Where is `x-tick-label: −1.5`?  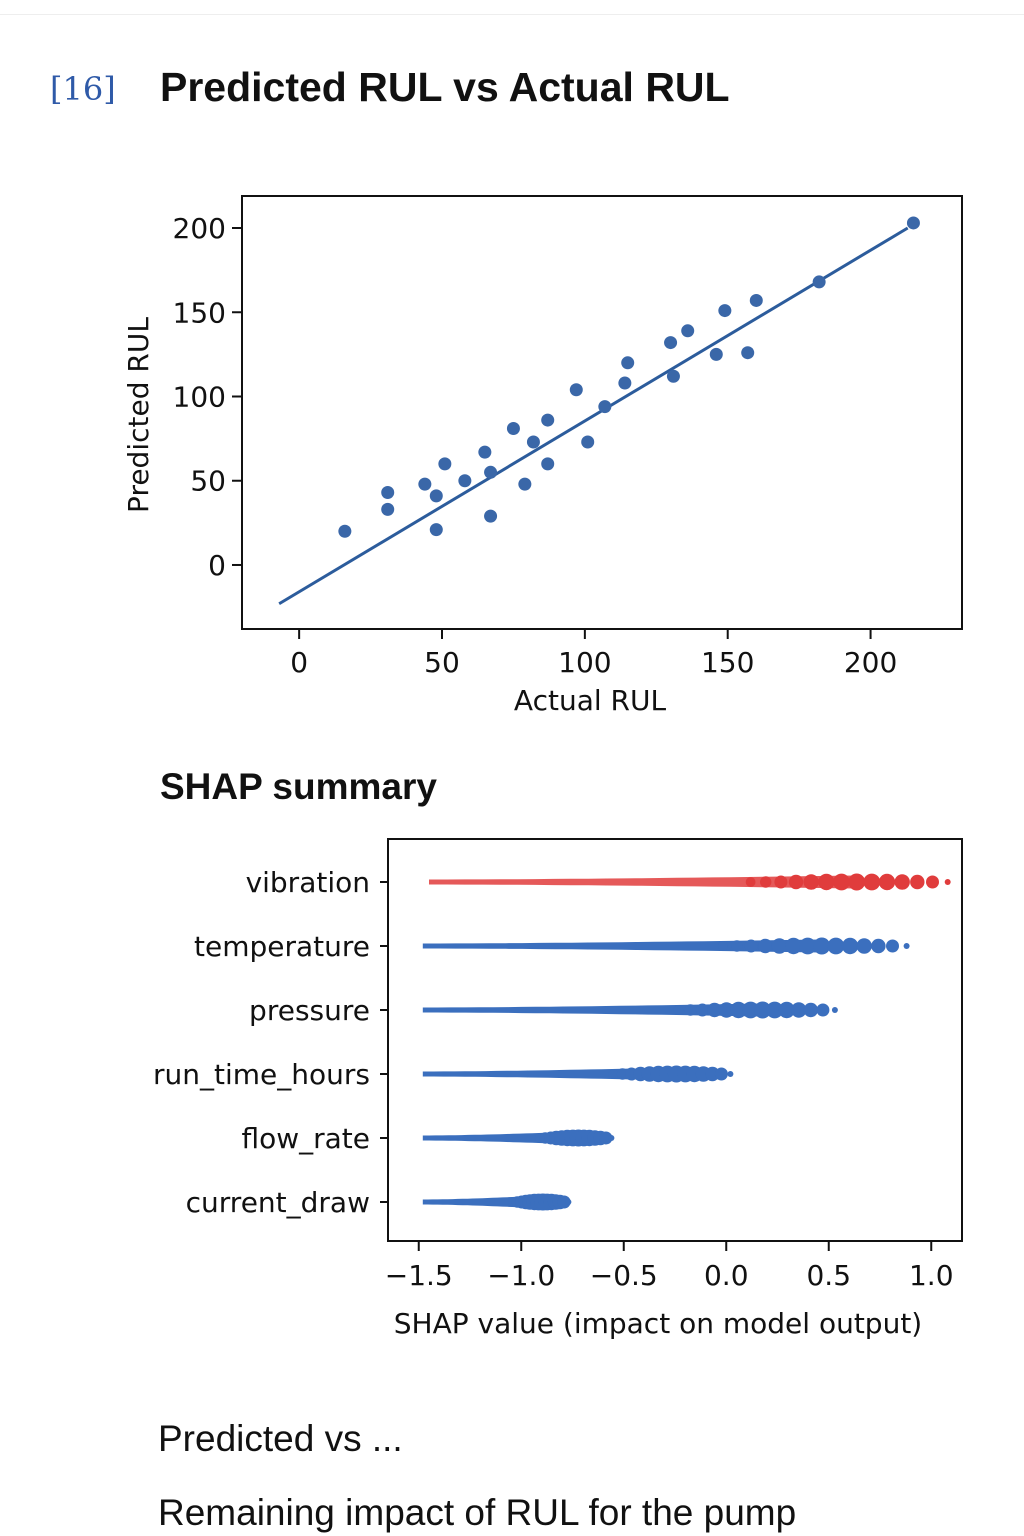
x-tick-label: −1.5 is located at coordinates (419, 1275).